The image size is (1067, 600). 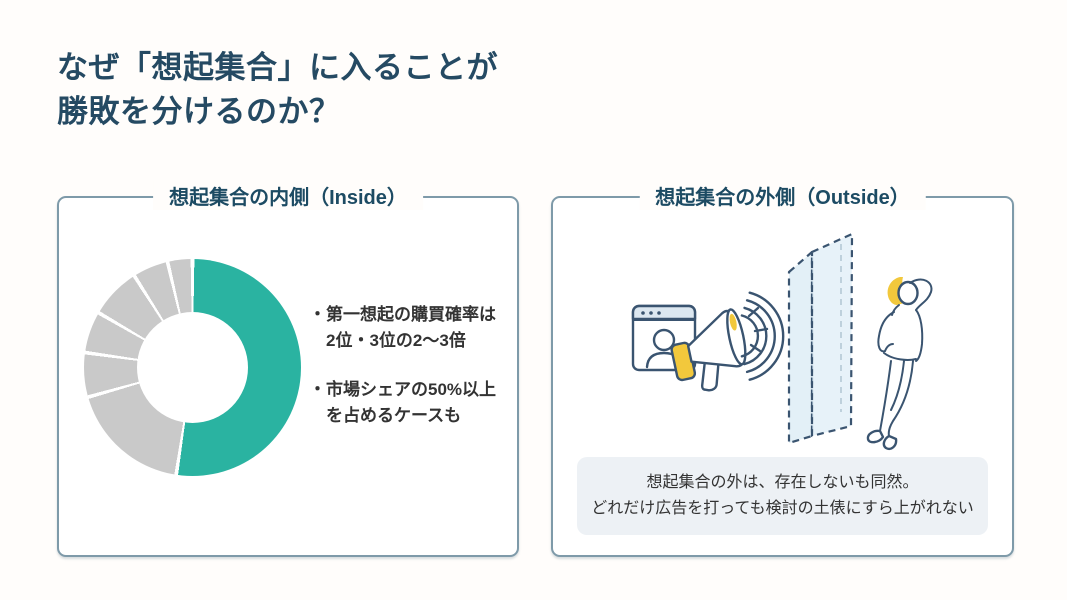 What do you see at coordinates (288, 195) in the screenshot?
I see `panel-inside-header: 想起集合の内側（Inside）` at bounding box center [288, 195].